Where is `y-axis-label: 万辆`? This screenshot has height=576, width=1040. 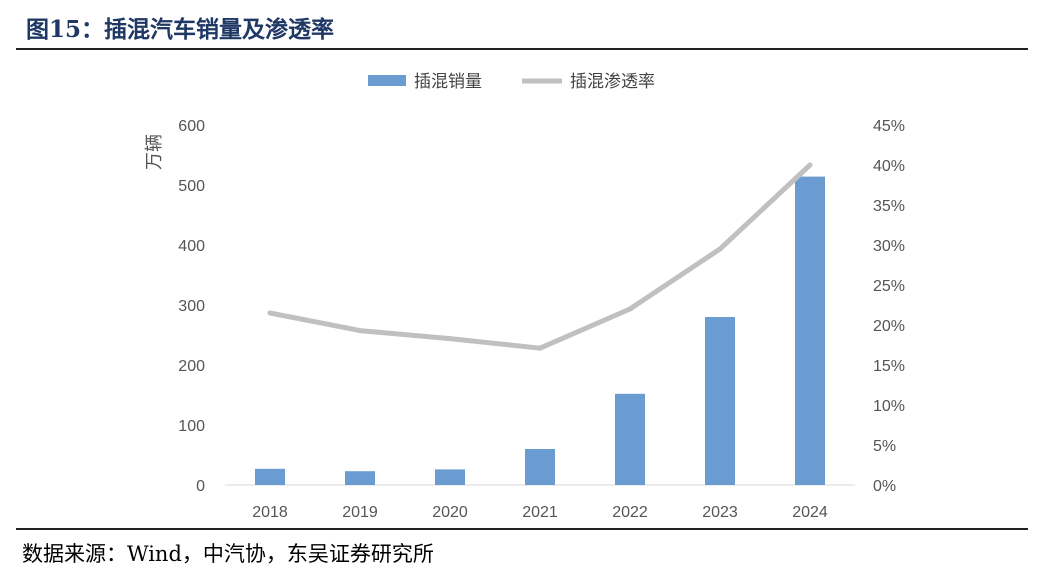 y-axis-label: 万辆 is located at coordinates (154, 152).